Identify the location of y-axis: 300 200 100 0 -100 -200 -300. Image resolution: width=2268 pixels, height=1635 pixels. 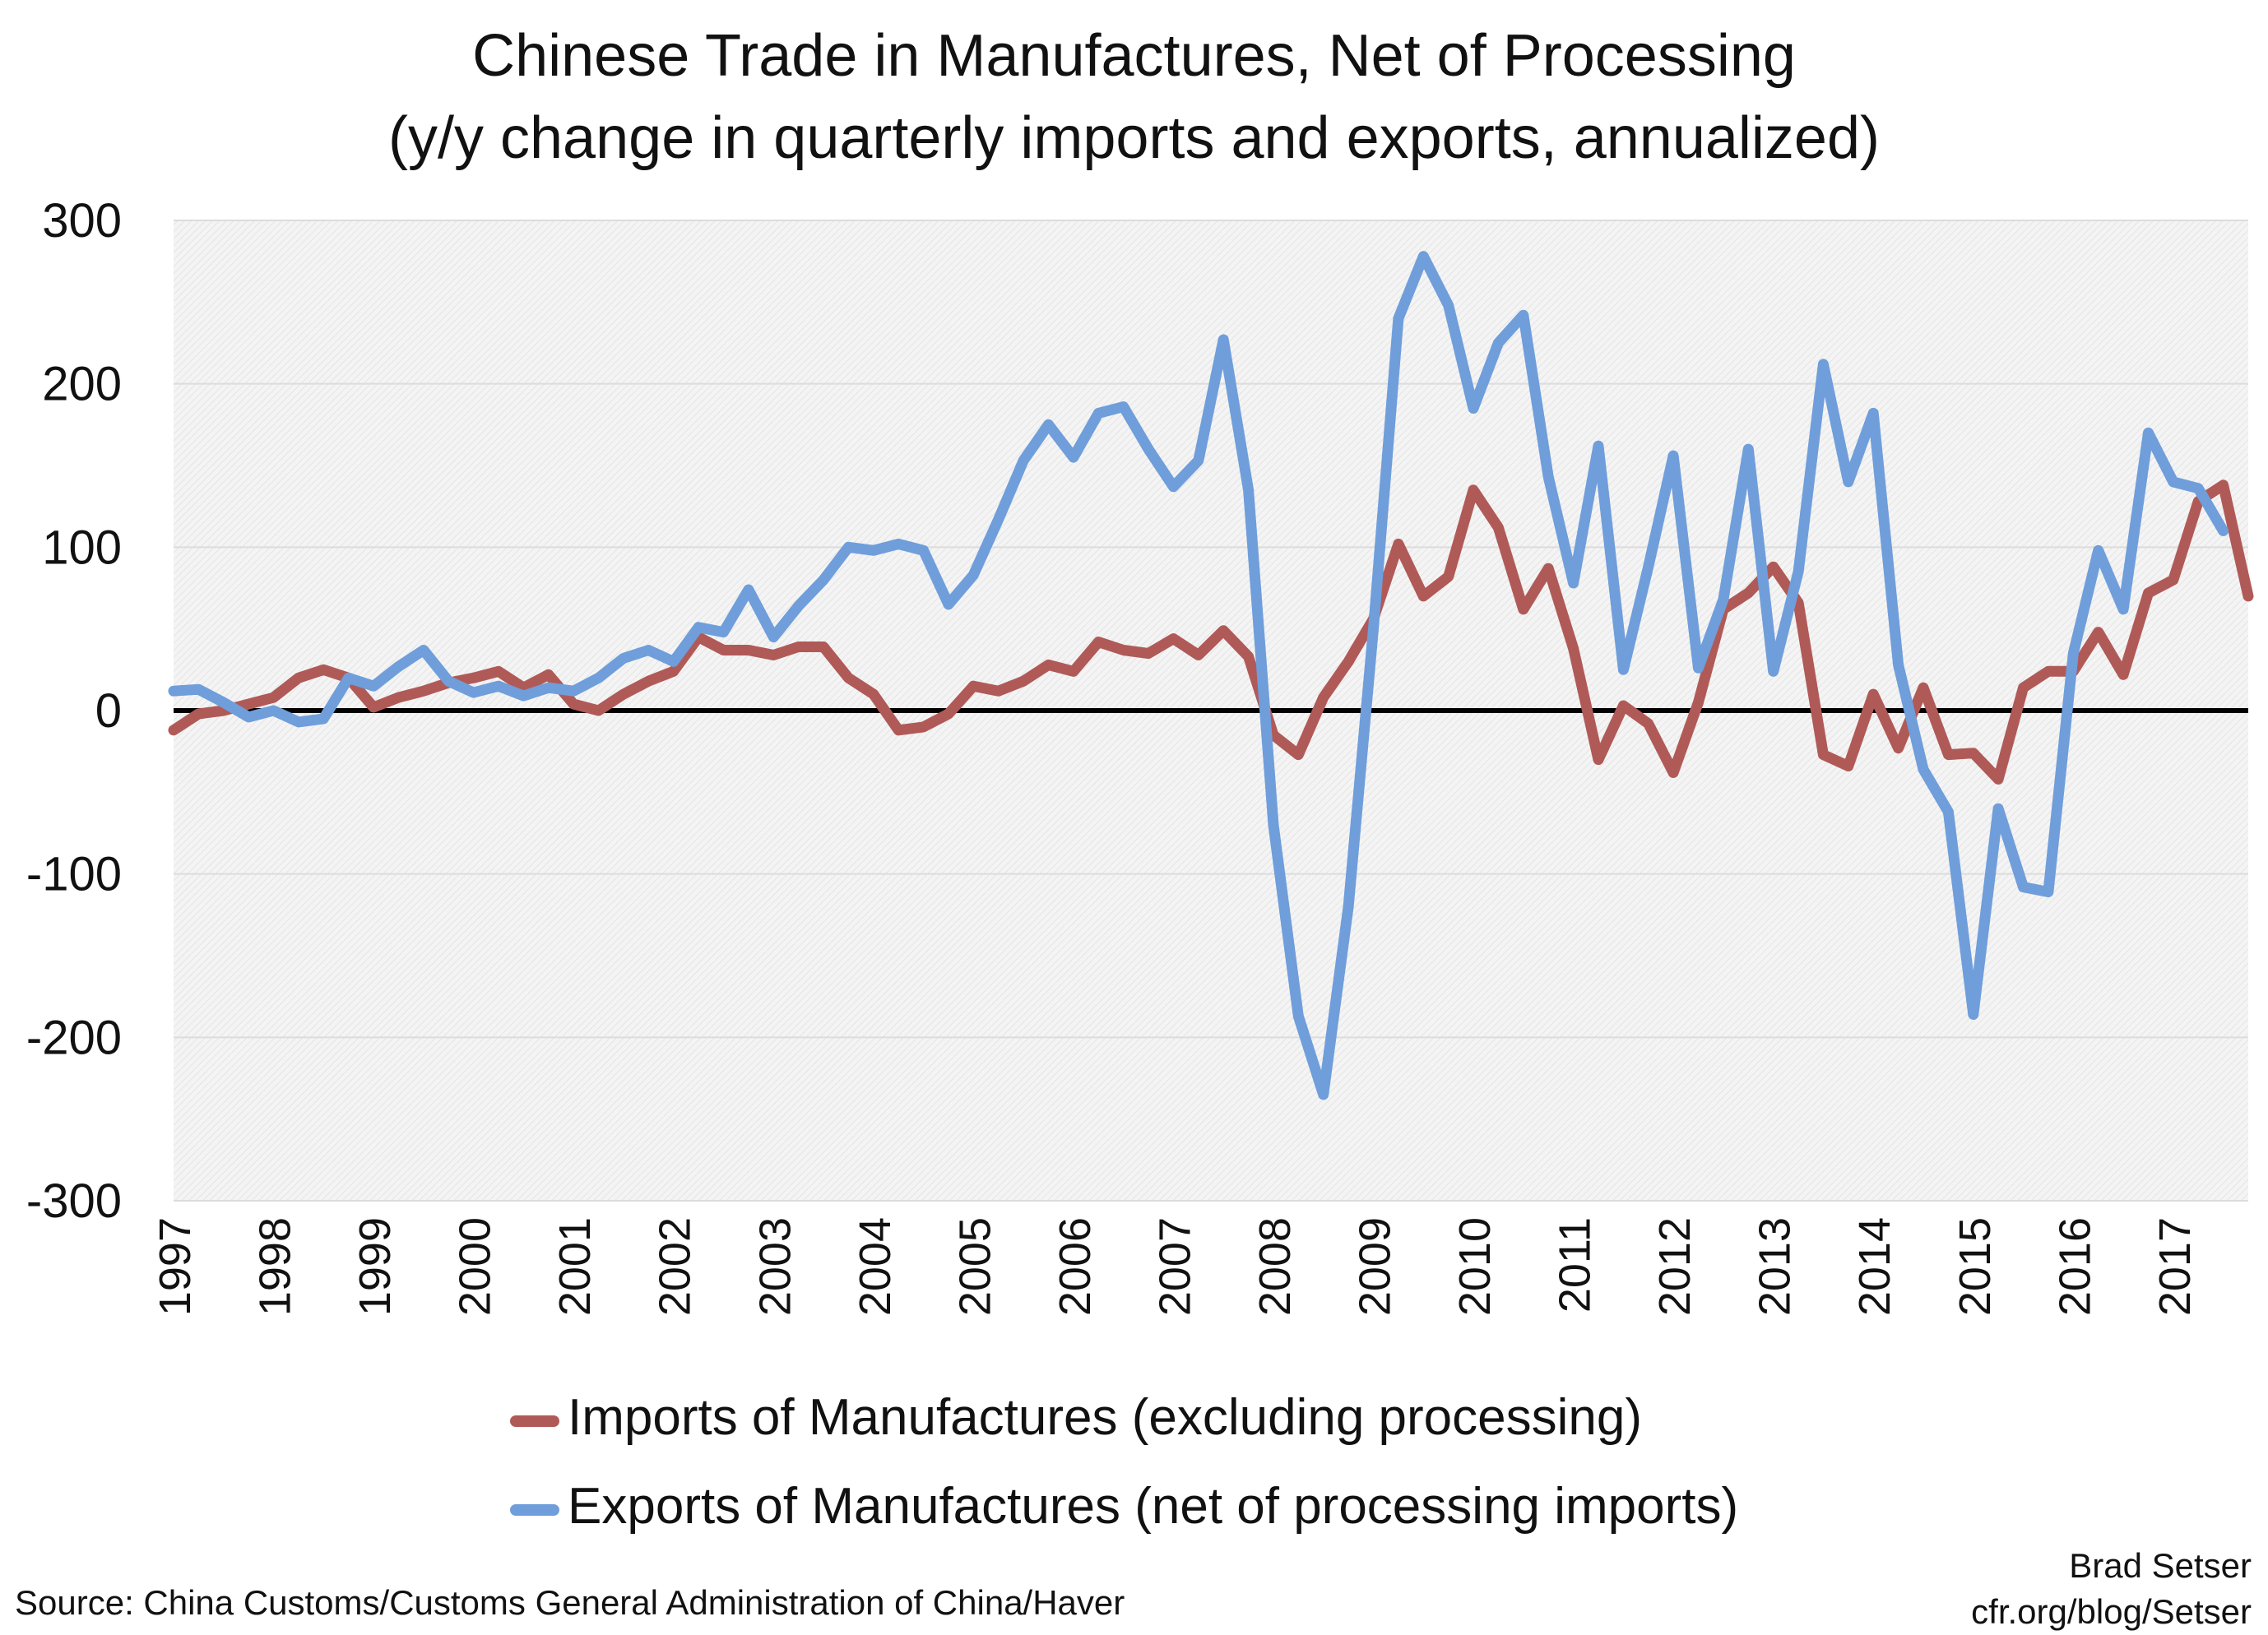
(74, 711).